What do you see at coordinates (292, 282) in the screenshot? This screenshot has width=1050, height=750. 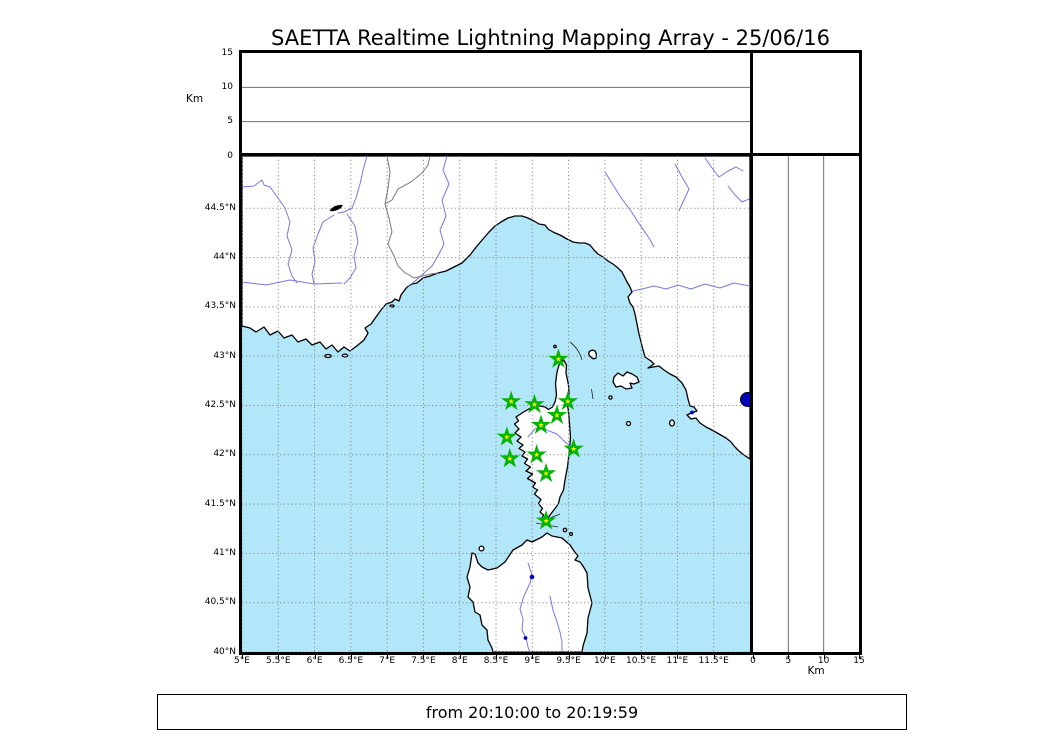 I see `river-durance-west` at bounding box center [292, 282].